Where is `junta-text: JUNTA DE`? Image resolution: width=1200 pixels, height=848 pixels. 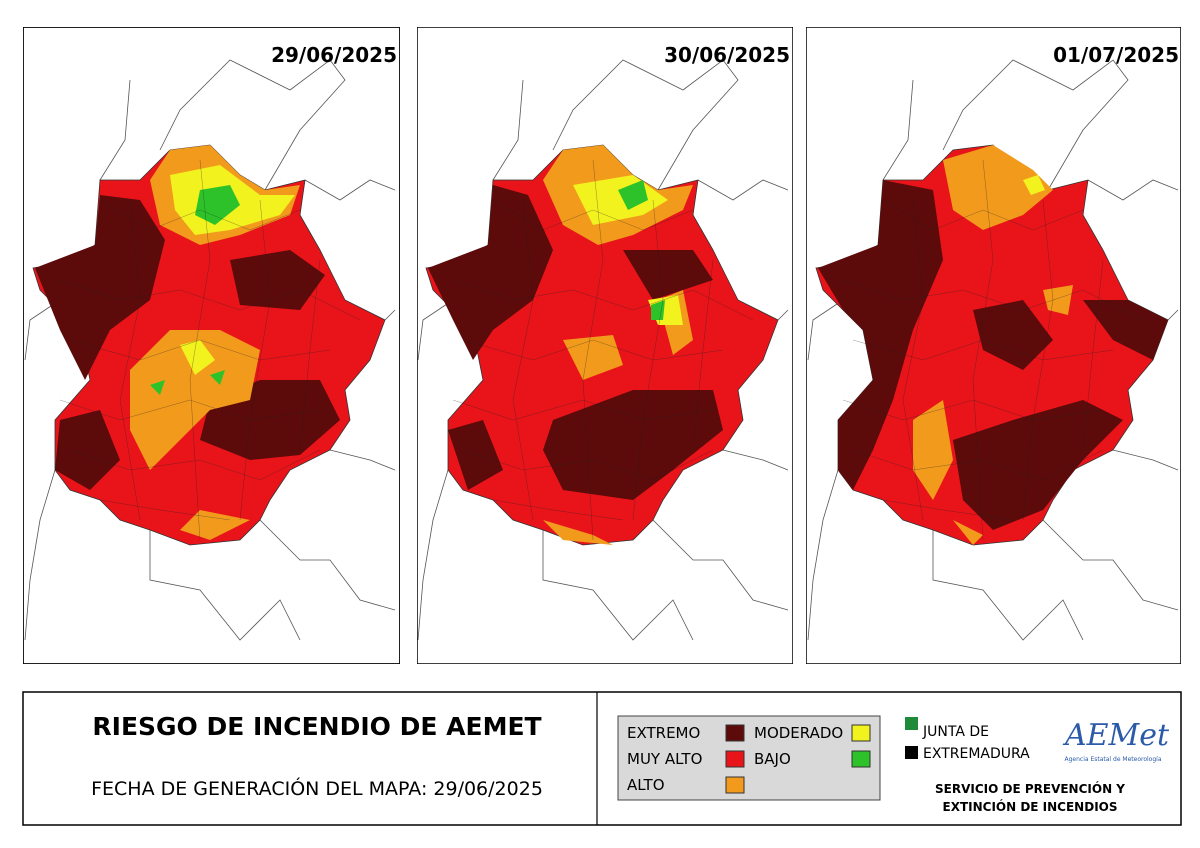 junta-text: JUNTA DE is located at coordinates (955, 732).